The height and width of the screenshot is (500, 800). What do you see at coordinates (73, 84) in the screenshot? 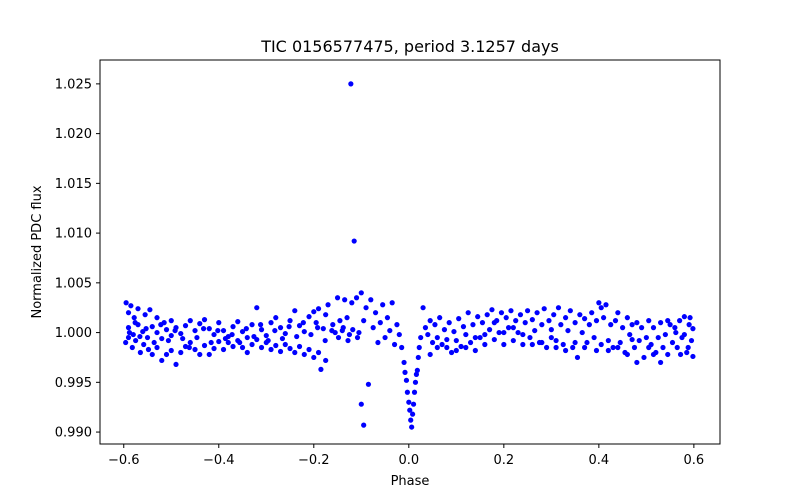
I see `y-tick-label: 1.025` at bounding box center [73, 84].